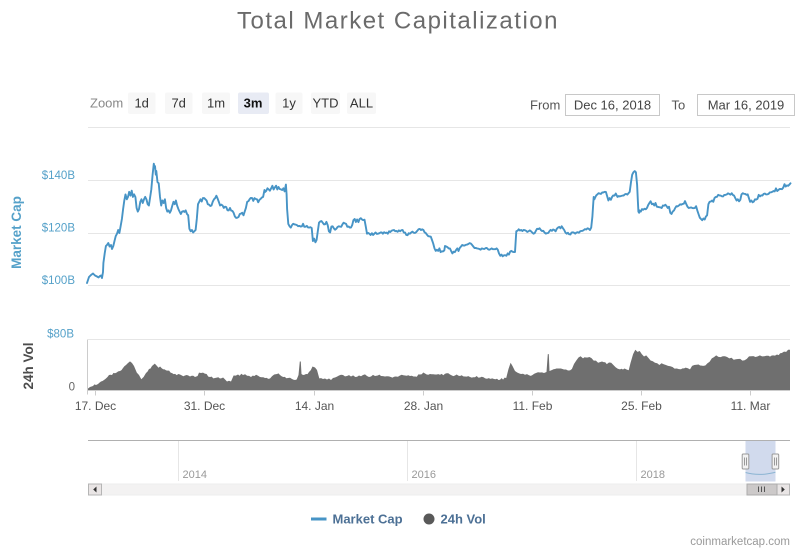  I want to click on svg-text: 2018, so click(653, 475).